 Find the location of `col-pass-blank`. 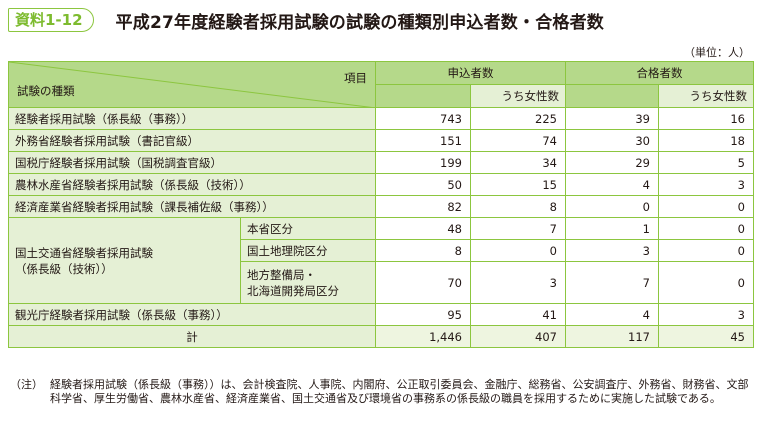

col-pass-blank is located at coordinates (612, 96).